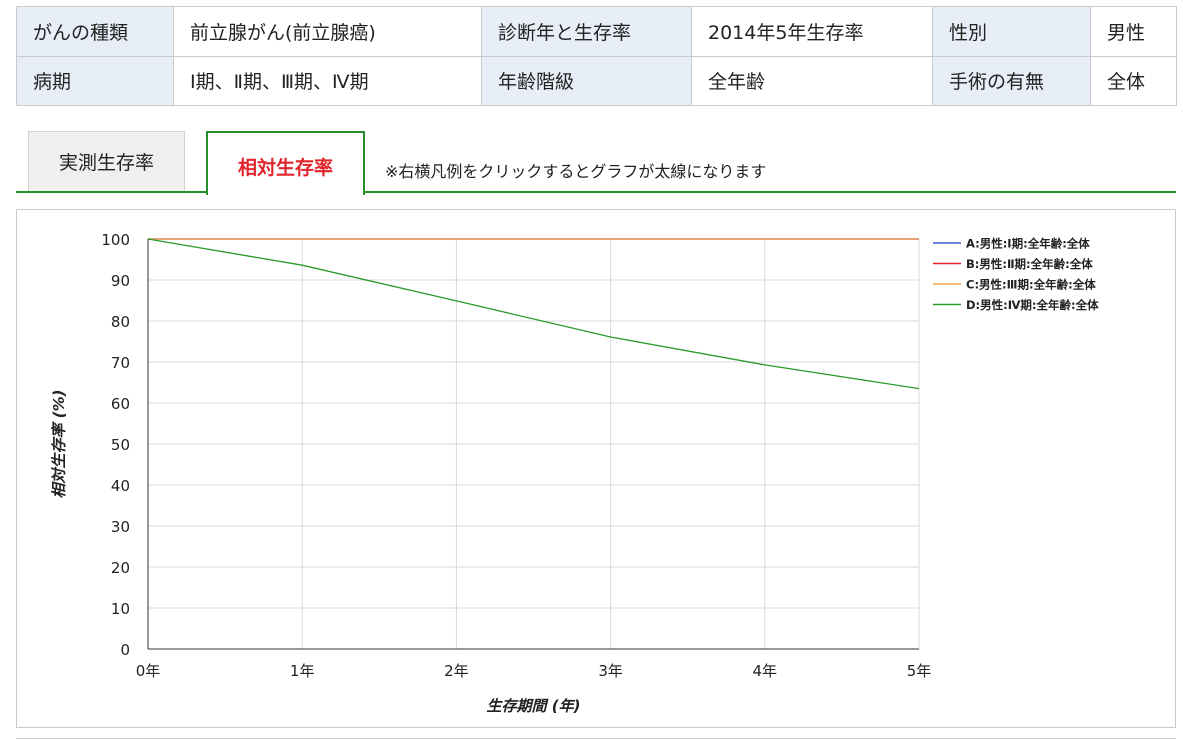  Describe the element at coordinates (95, 31) in the screenshot. I see `cancer-type-label: がんの種類` at that location.